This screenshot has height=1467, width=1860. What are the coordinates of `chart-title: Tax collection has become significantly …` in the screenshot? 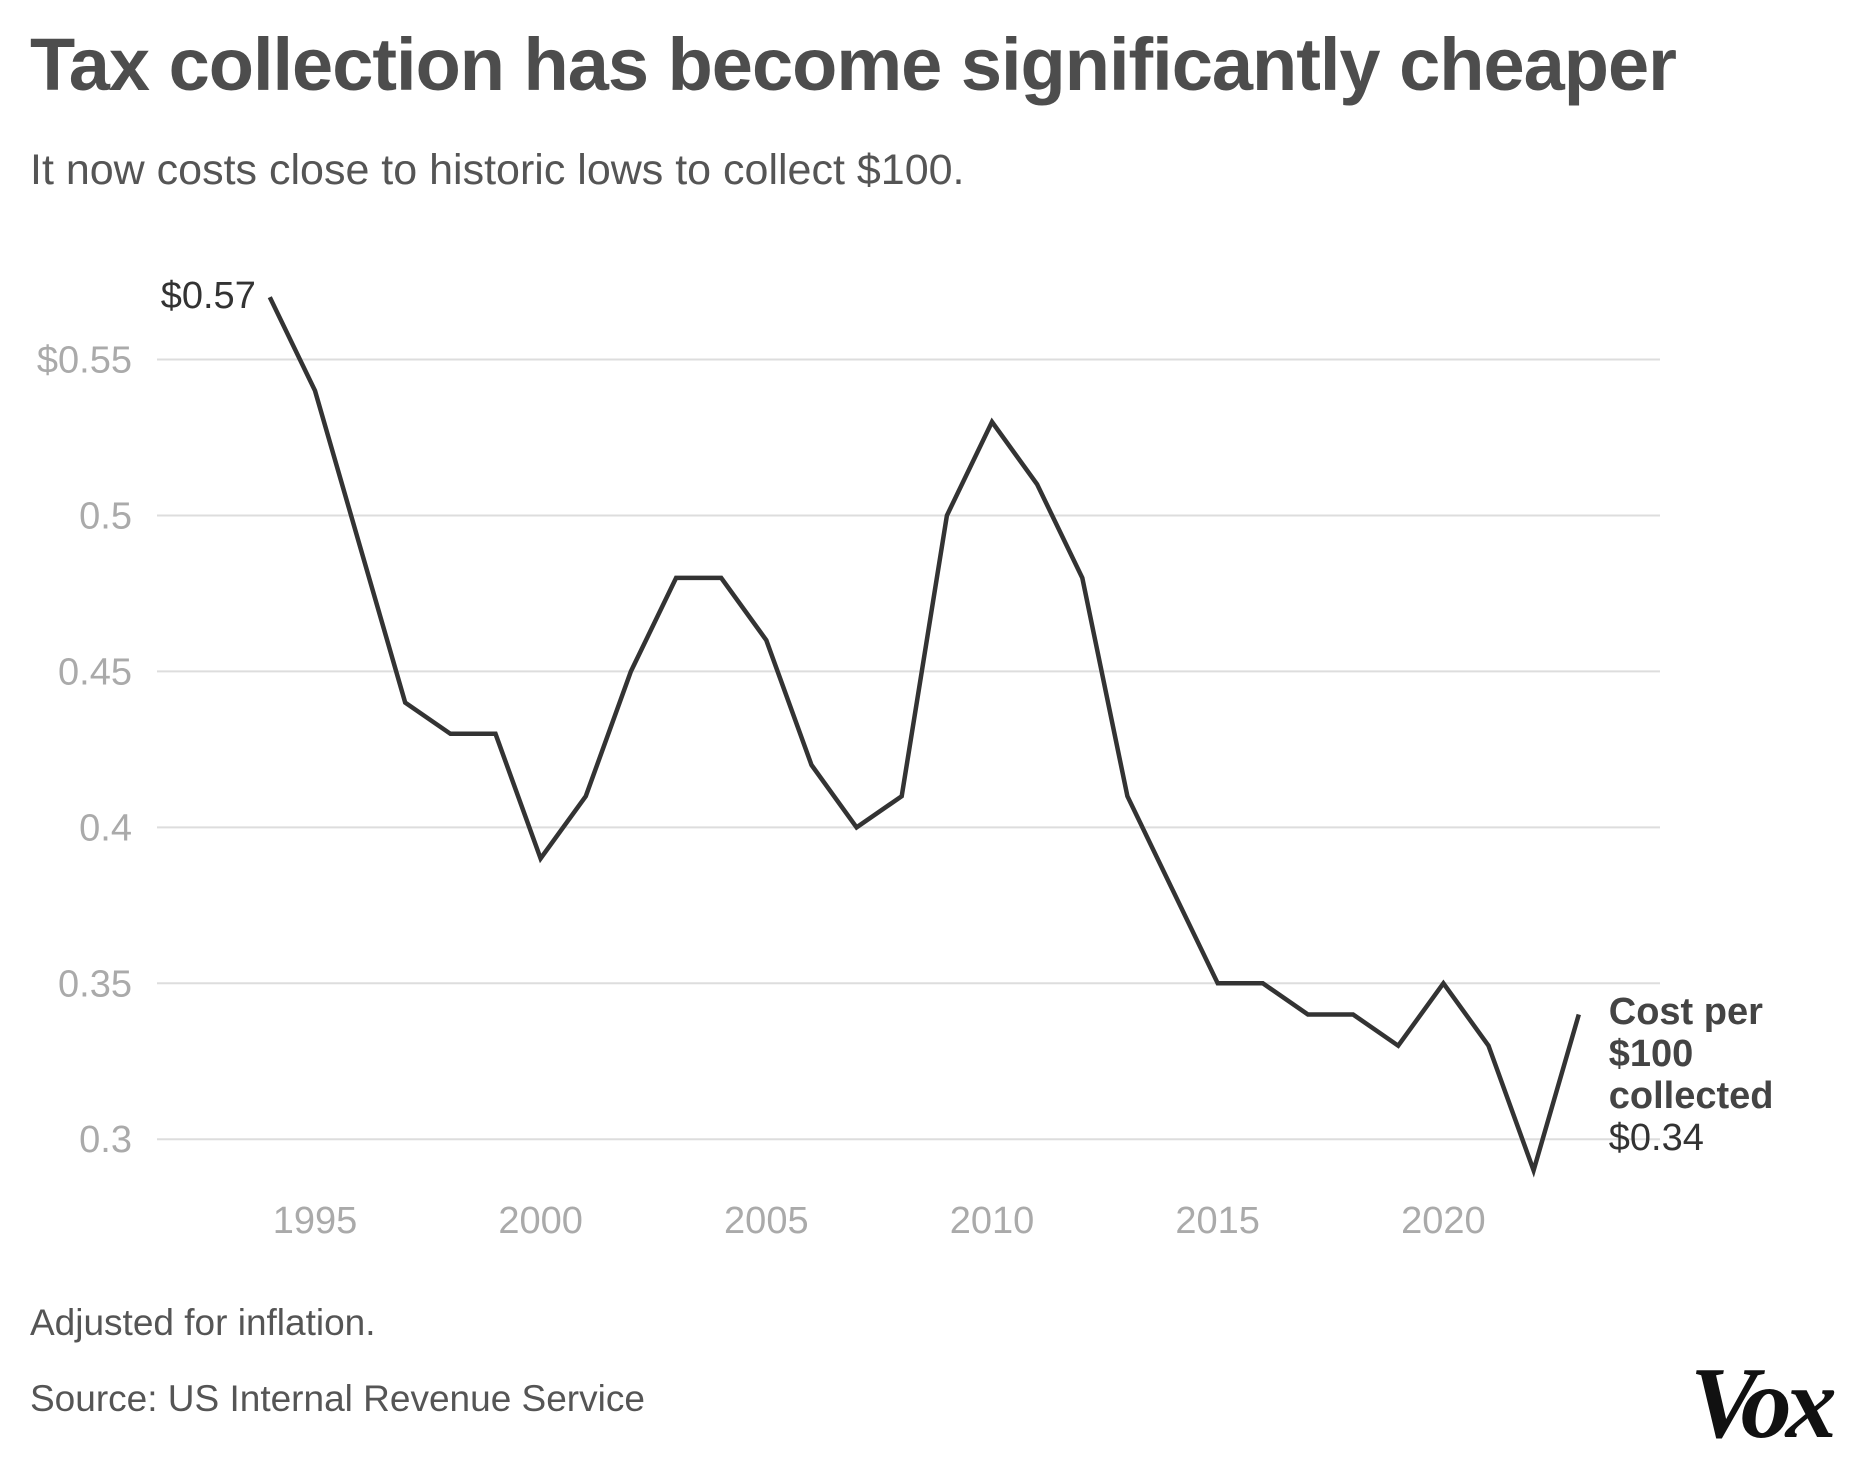 It's located at (853, 64).